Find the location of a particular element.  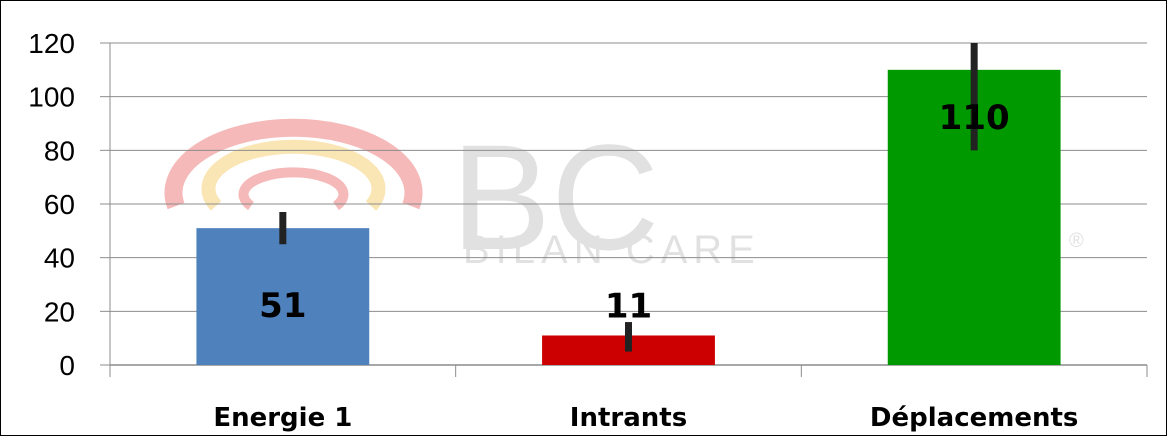

category-label-0: Energie 1 is located at coordinates (282, 418).